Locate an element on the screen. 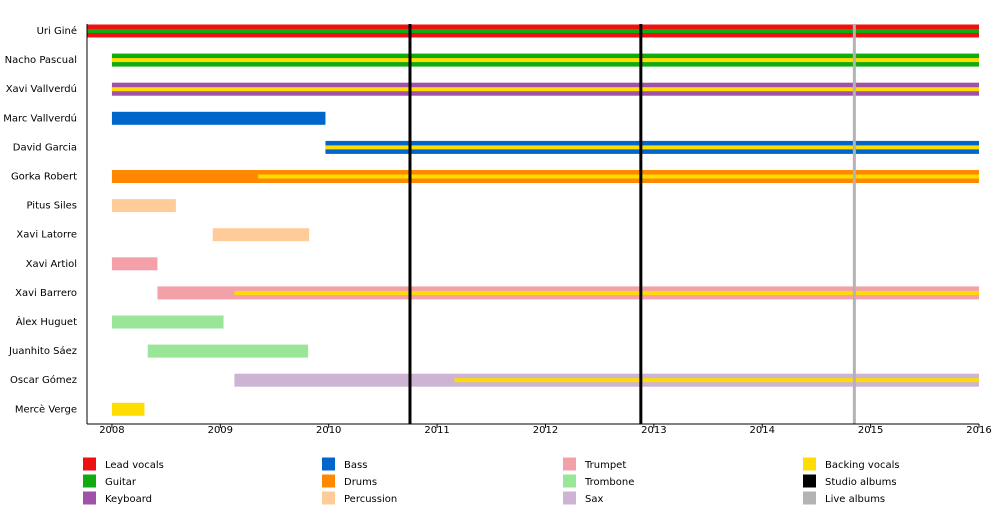 The height and width of the screenshot is (515, 1000). legend-label: Percussion is located at coordinates (370, 499).